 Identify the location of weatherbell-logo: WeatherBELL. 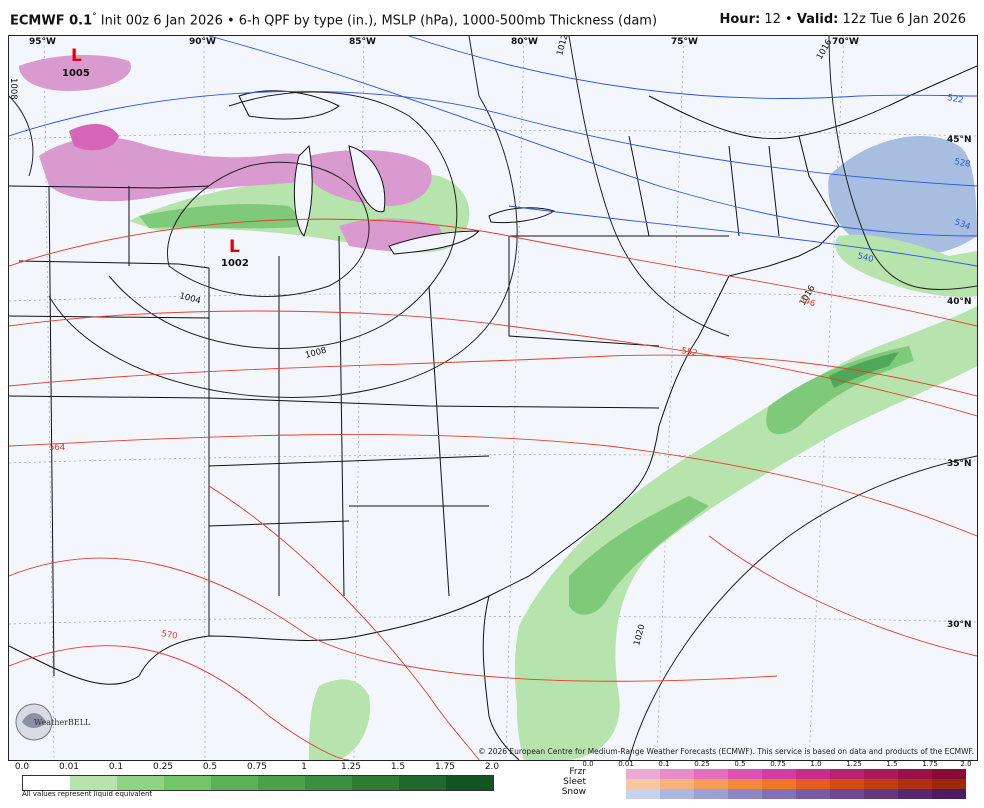
(57, 723).